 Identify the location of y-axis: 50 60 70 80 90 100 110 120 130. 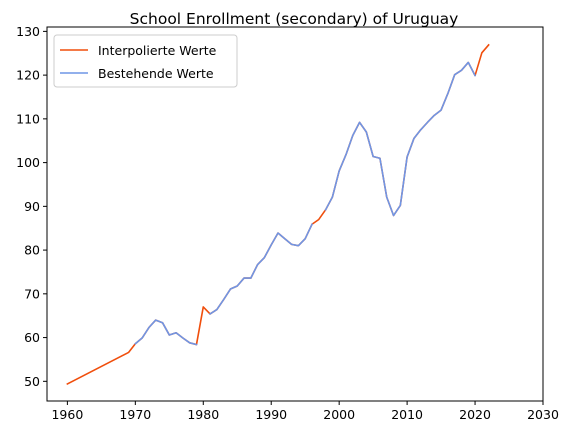
(31, 206).